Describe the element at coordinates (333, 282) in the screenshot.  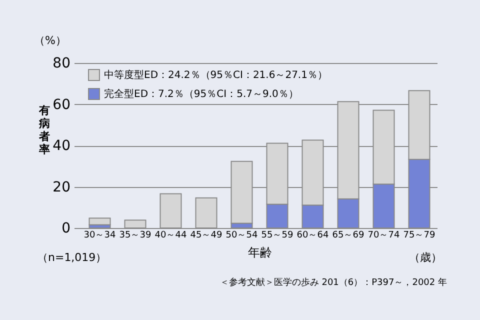
I see `text: ＜参考文献＞医学の歩み 201（6）：P397～，2002 年` at that location.